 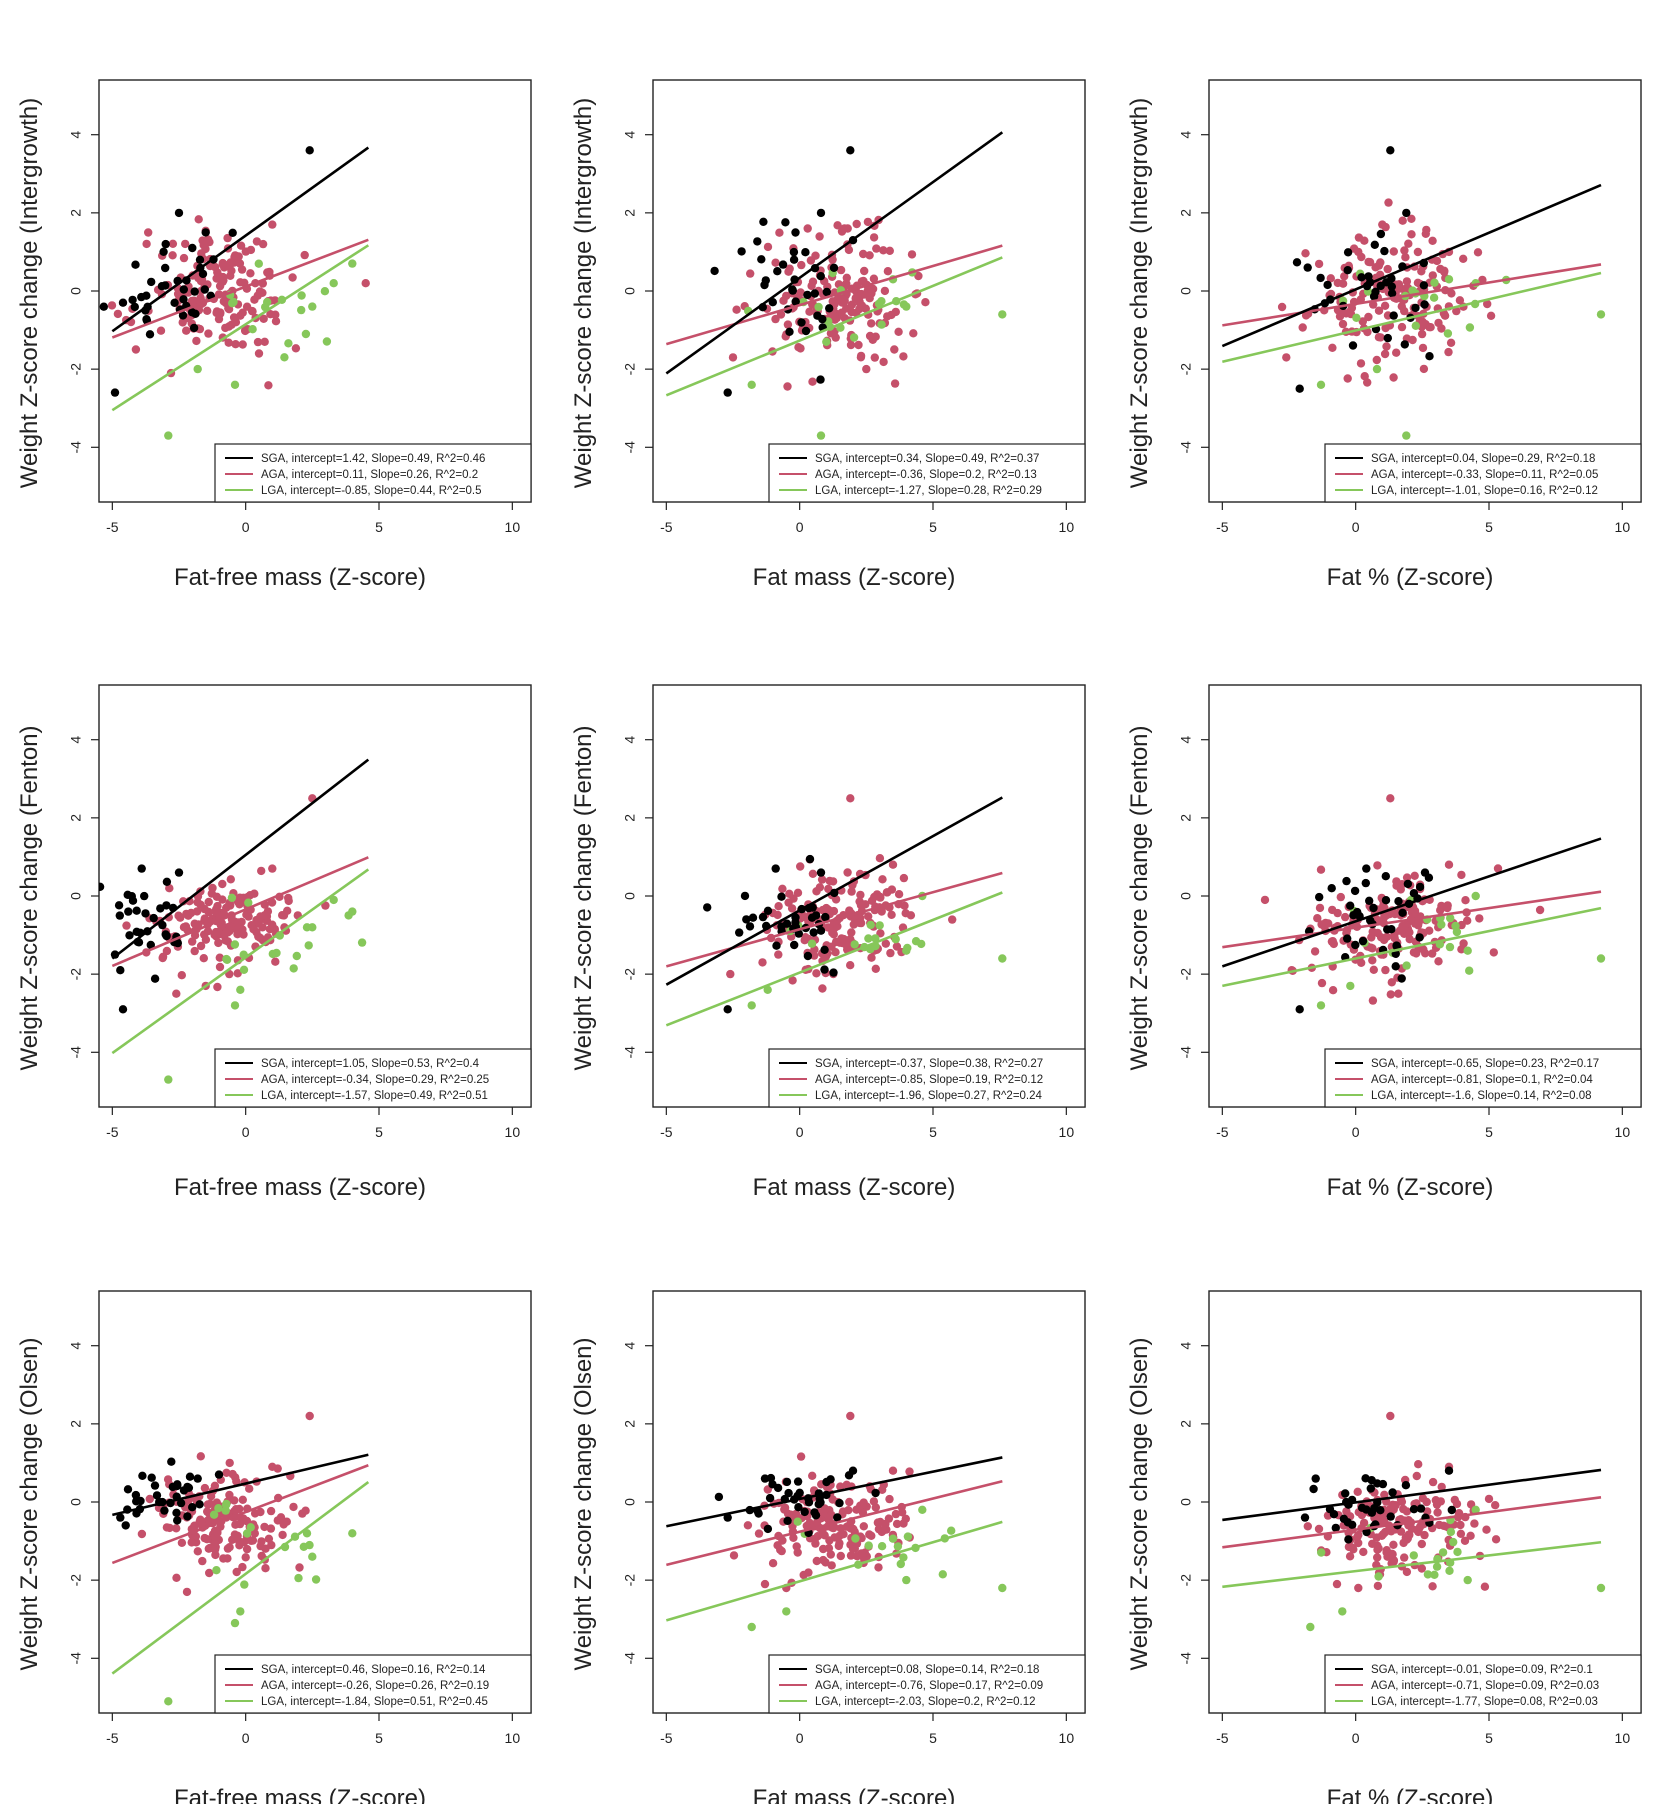 I want to click on fit-line-sga, so click(x=240, y=859).